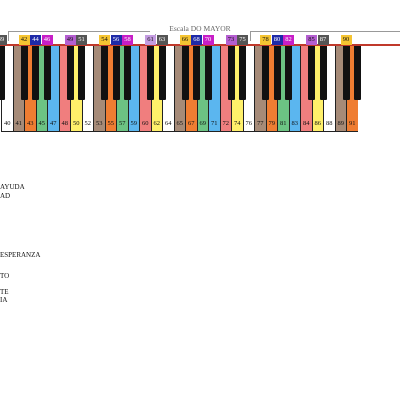 The width and height of the screenshot is (400, 400). I want to click on key-number: 59, so click(134, 123).